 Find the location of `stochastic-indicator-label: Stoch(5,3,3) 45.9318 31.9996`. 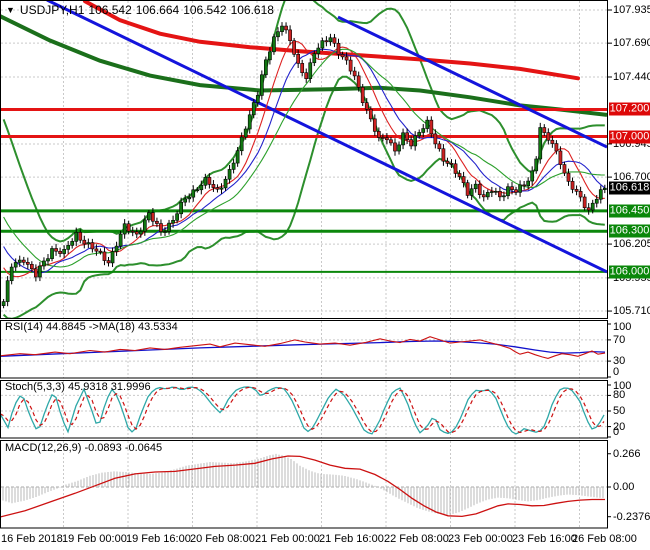

stochastic-indicator-label: Stoch(5,3,3) 45.9318 31.9996 is located at coordinates (78, 387).